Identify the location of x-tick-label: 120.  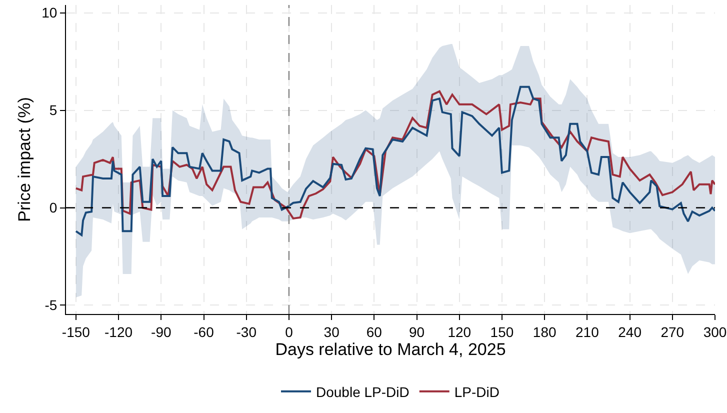
(460, 332).